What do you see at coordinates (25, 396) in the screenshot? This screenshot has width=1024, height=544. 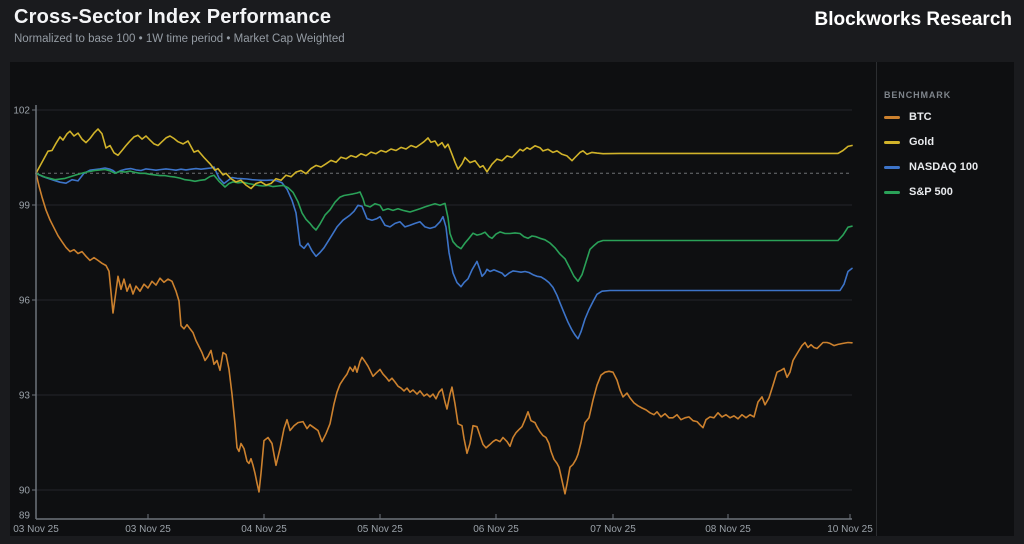 I see `y-tick-label: 93` at bounding box center [25, 396].